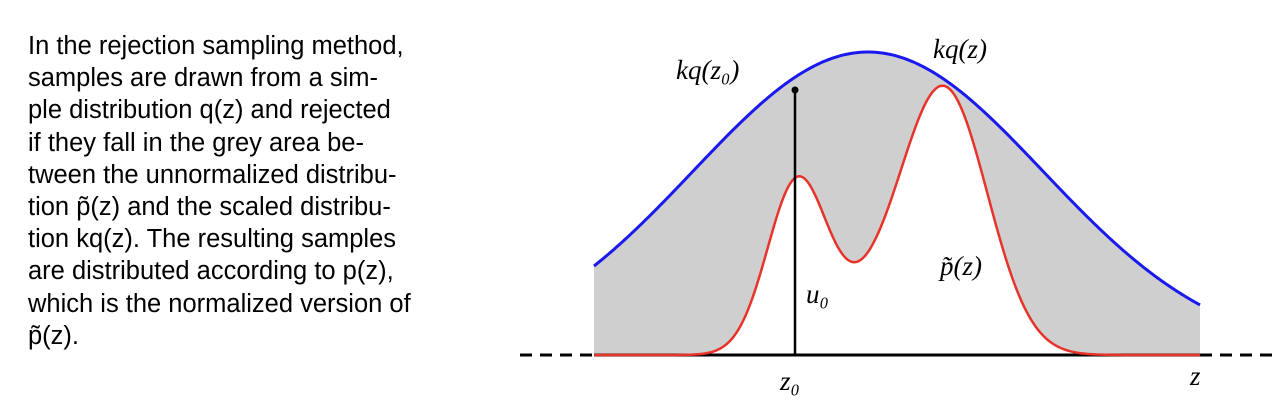  What do you see at coordinates (960, 49) in the screenshot?
I see `label-kq-z: kq(z)` at bounding box center [960, 49].